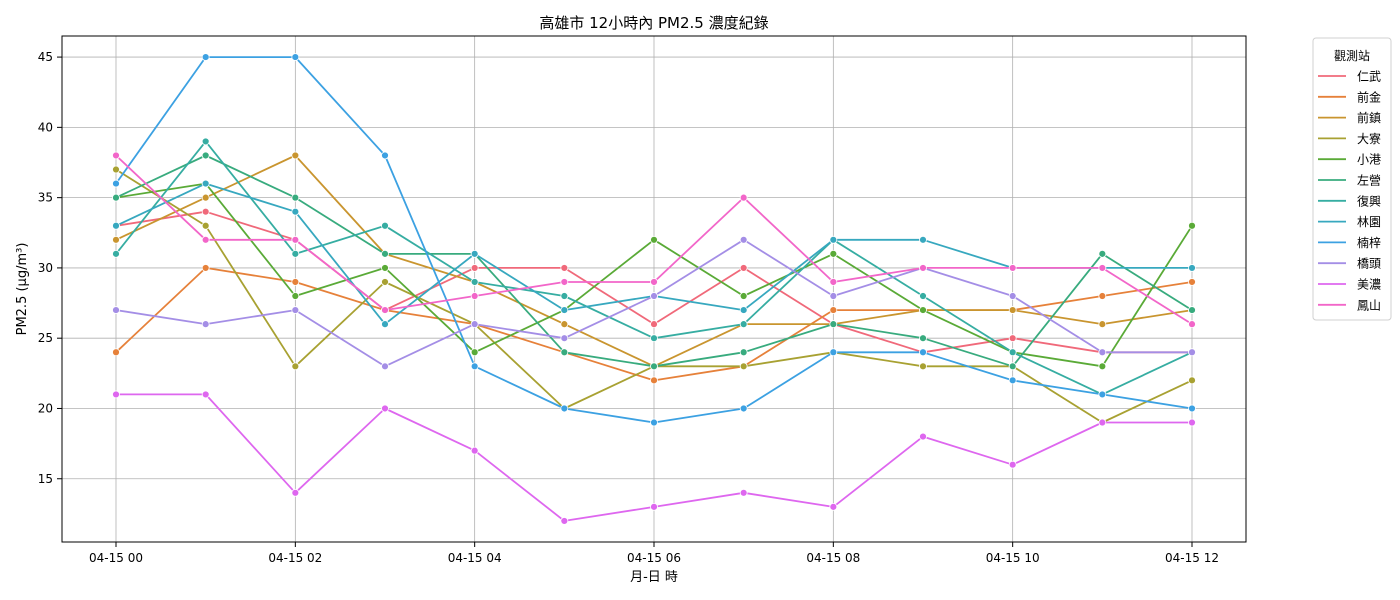 This screenshot has width=1400, height=600. Describe the element at coordinates (1352, 56) in the screenshot. I see `legend-title: 觀測站` at that location.